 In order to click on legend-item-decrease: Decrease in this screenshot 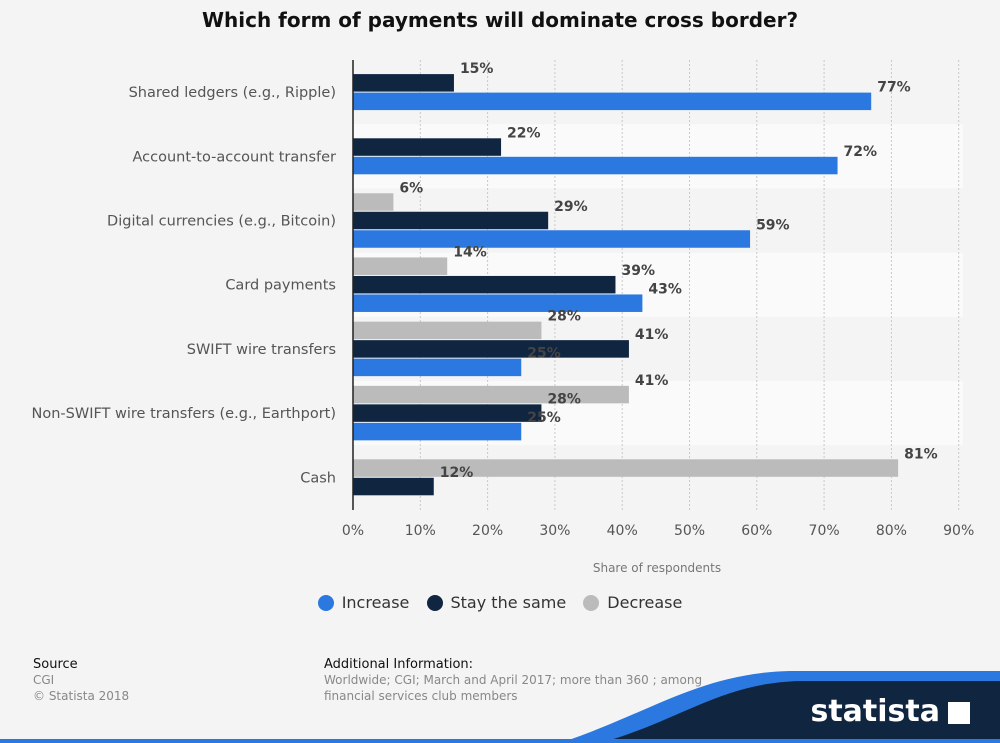, I will do `click(632, 602)`.